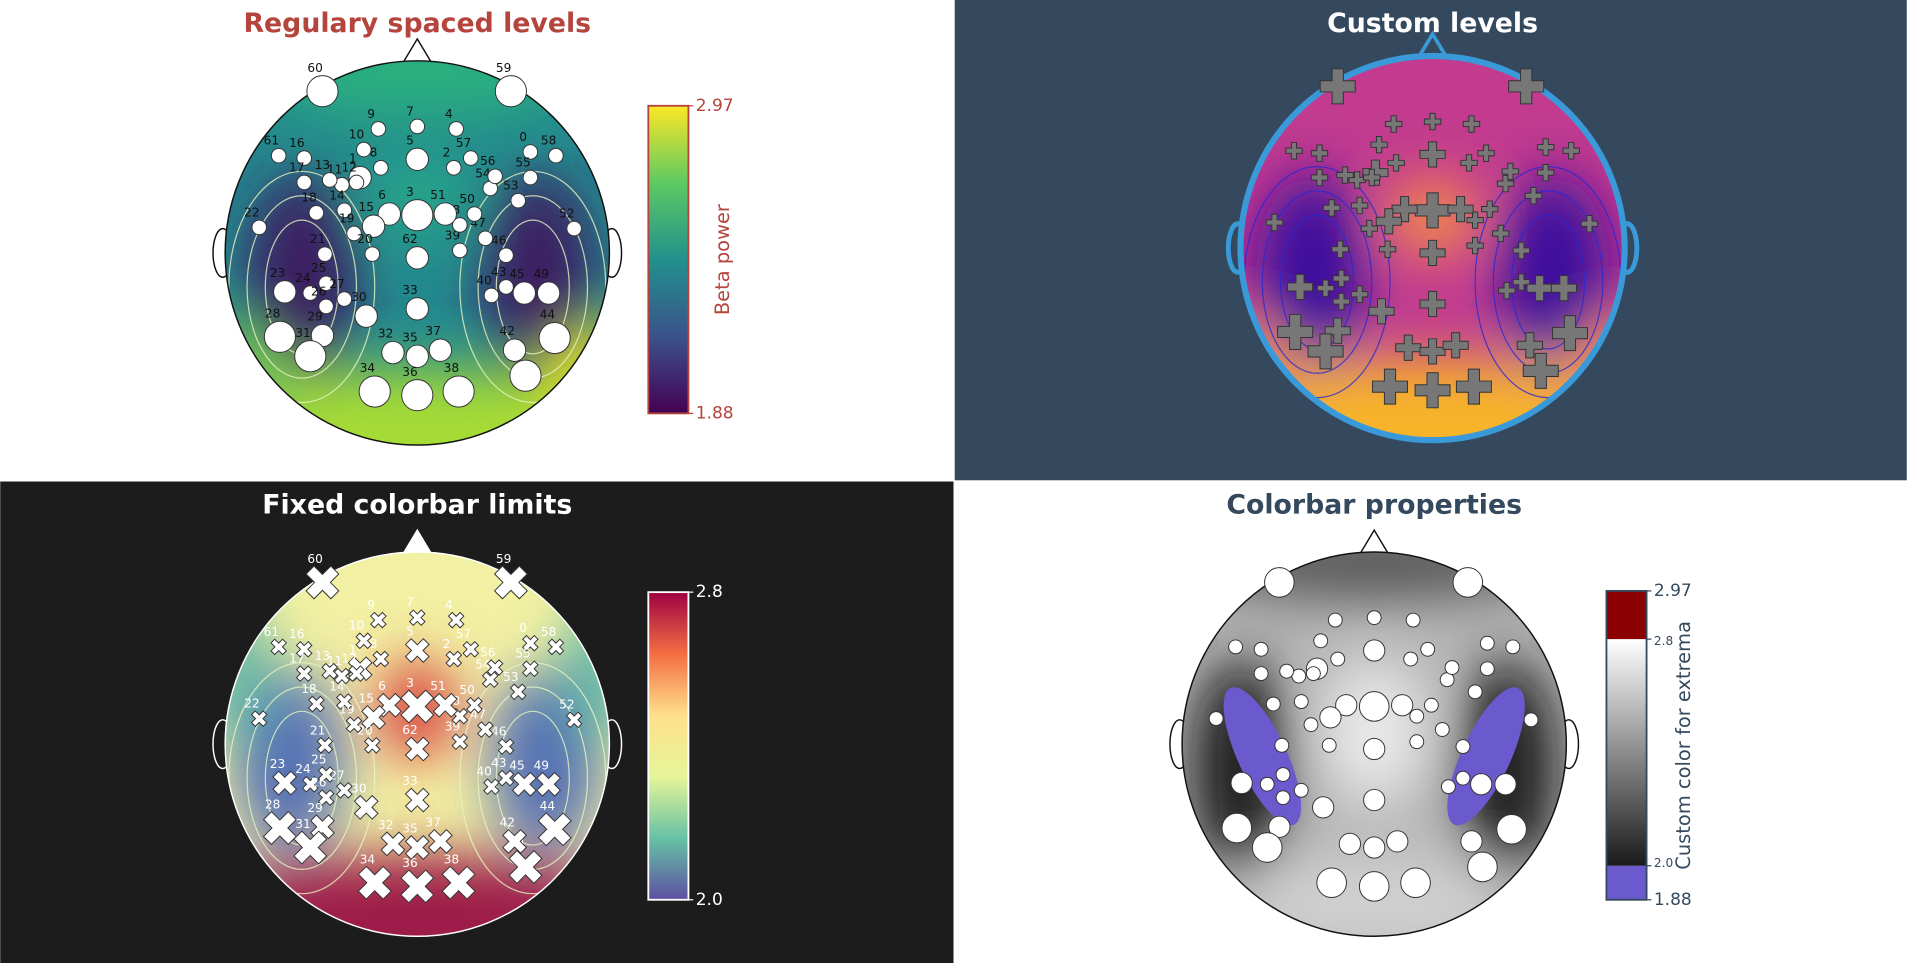 This screenshot has width=1907, height=967. Describe the element at coordinates (364, 239) in the screenshot. I see `electrode-label: 20` at that location.